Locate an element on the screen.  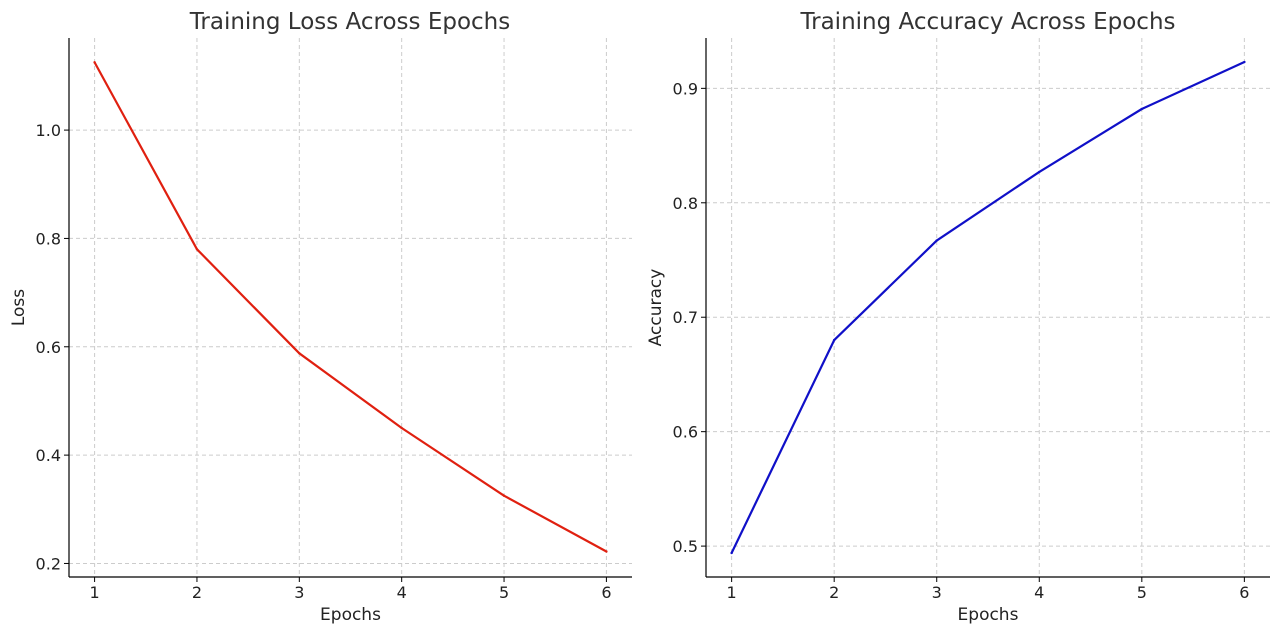
accuracy-x-tick-label: 6 is located at coordinates (1244, 592).